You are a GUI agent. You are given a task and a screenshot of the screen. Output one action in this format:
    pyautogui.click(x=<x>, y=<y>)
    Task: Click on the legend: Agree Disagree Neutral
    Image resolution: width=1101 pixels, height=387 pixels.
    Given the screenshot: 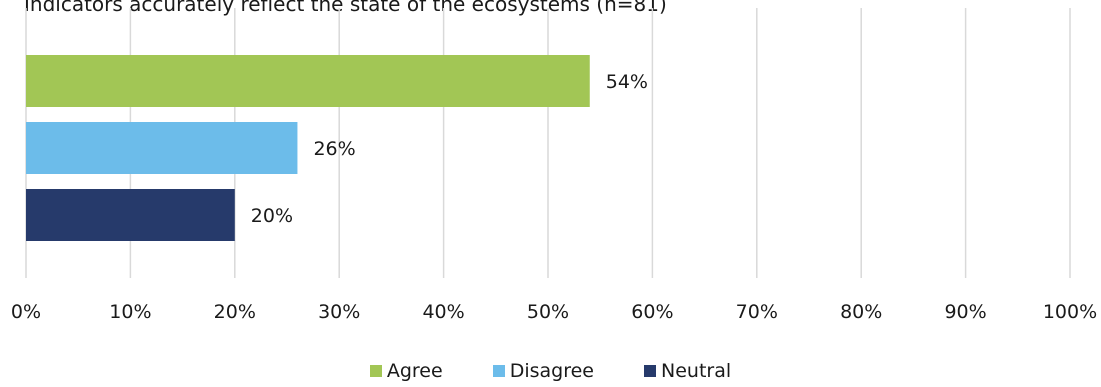 What is the action you would take?
    pyautogui.click(x=550, y=371)
    